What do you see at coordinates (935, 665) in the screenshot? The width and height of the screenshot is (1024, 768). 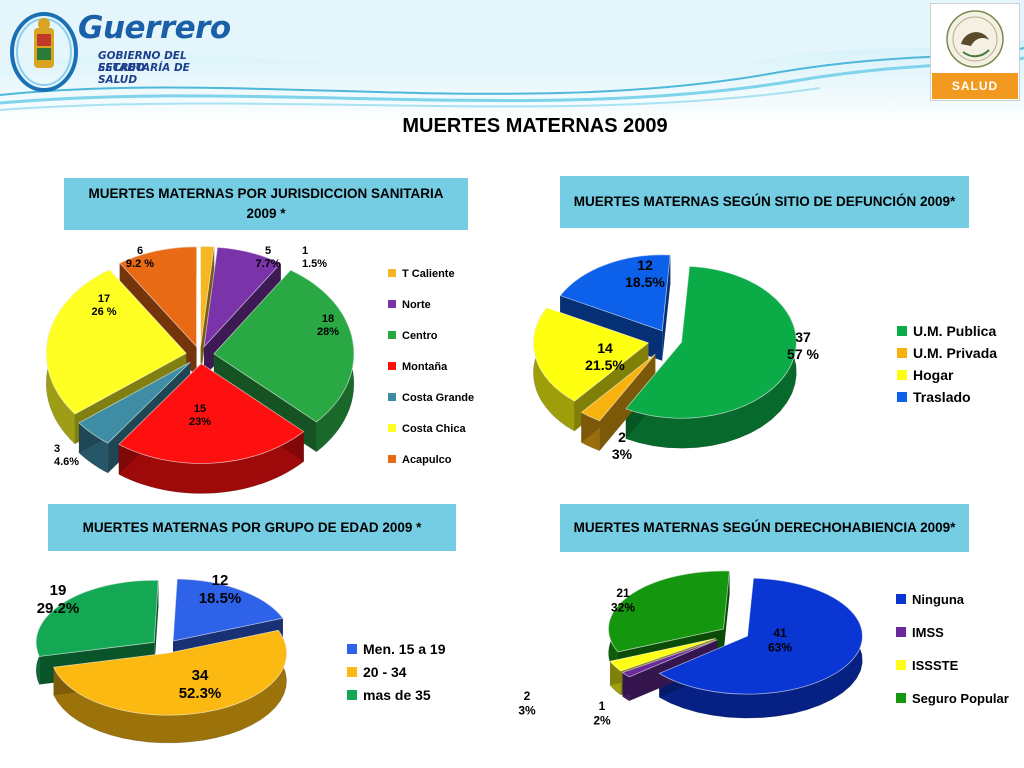 I see `legend-label-issste: ISSSTE` at bounding box center [935, 665].